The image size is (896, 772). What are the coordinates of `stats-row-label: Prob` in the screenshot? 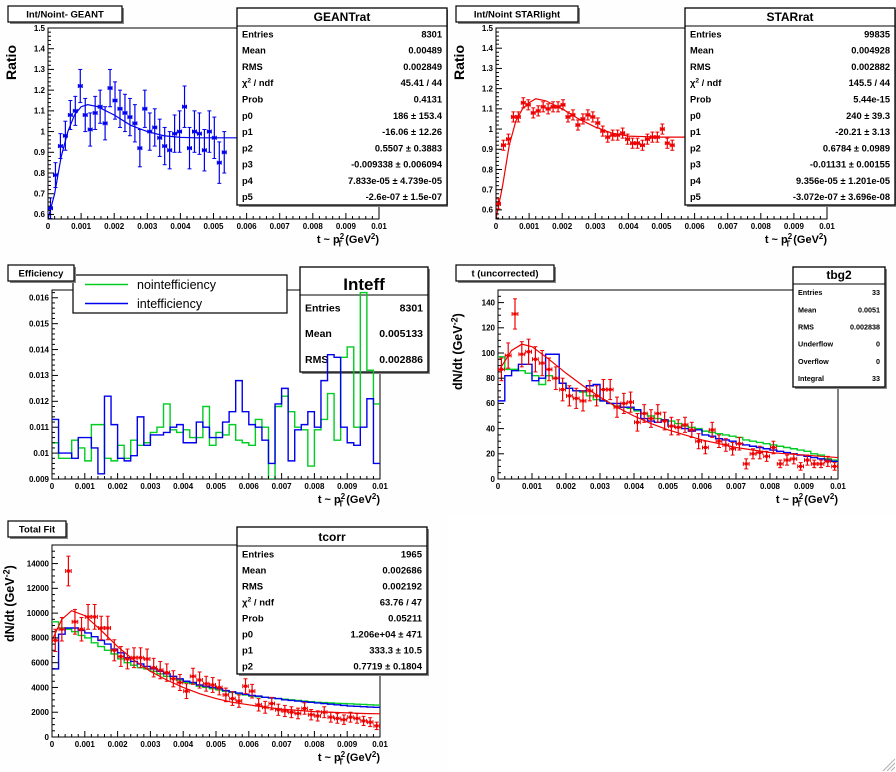 It's located at (252, 99).